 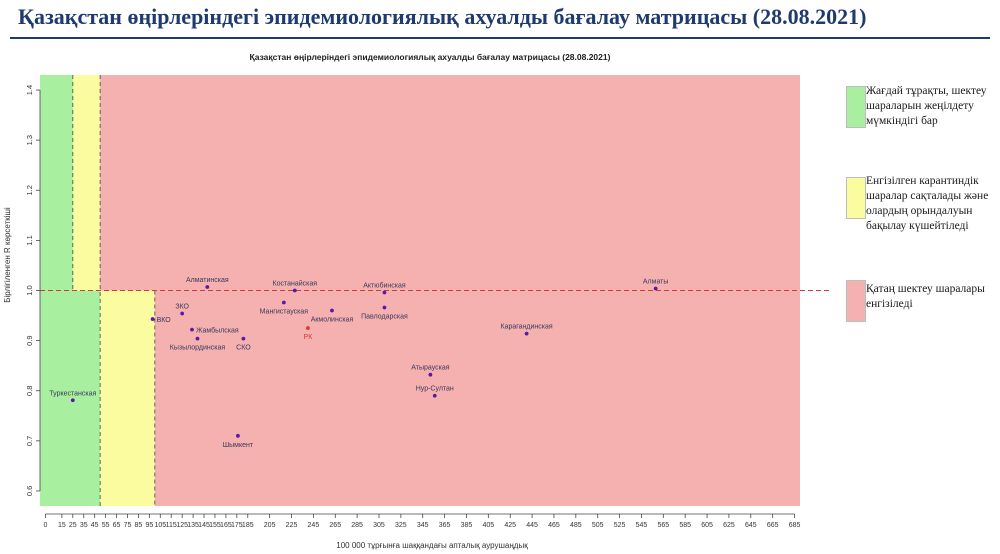 What do you see at coordinates (642, 525) in the screenshot?
I see `x-tick-label: 545` at bounding box center [642, 525].